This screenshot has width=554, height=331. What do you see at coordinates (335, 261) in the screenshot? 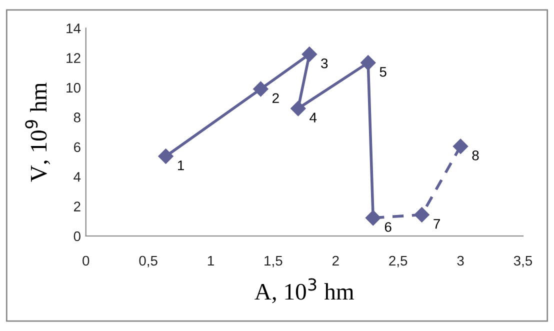
I see `x-tick-label: 2` at bounding box center [335, 261].